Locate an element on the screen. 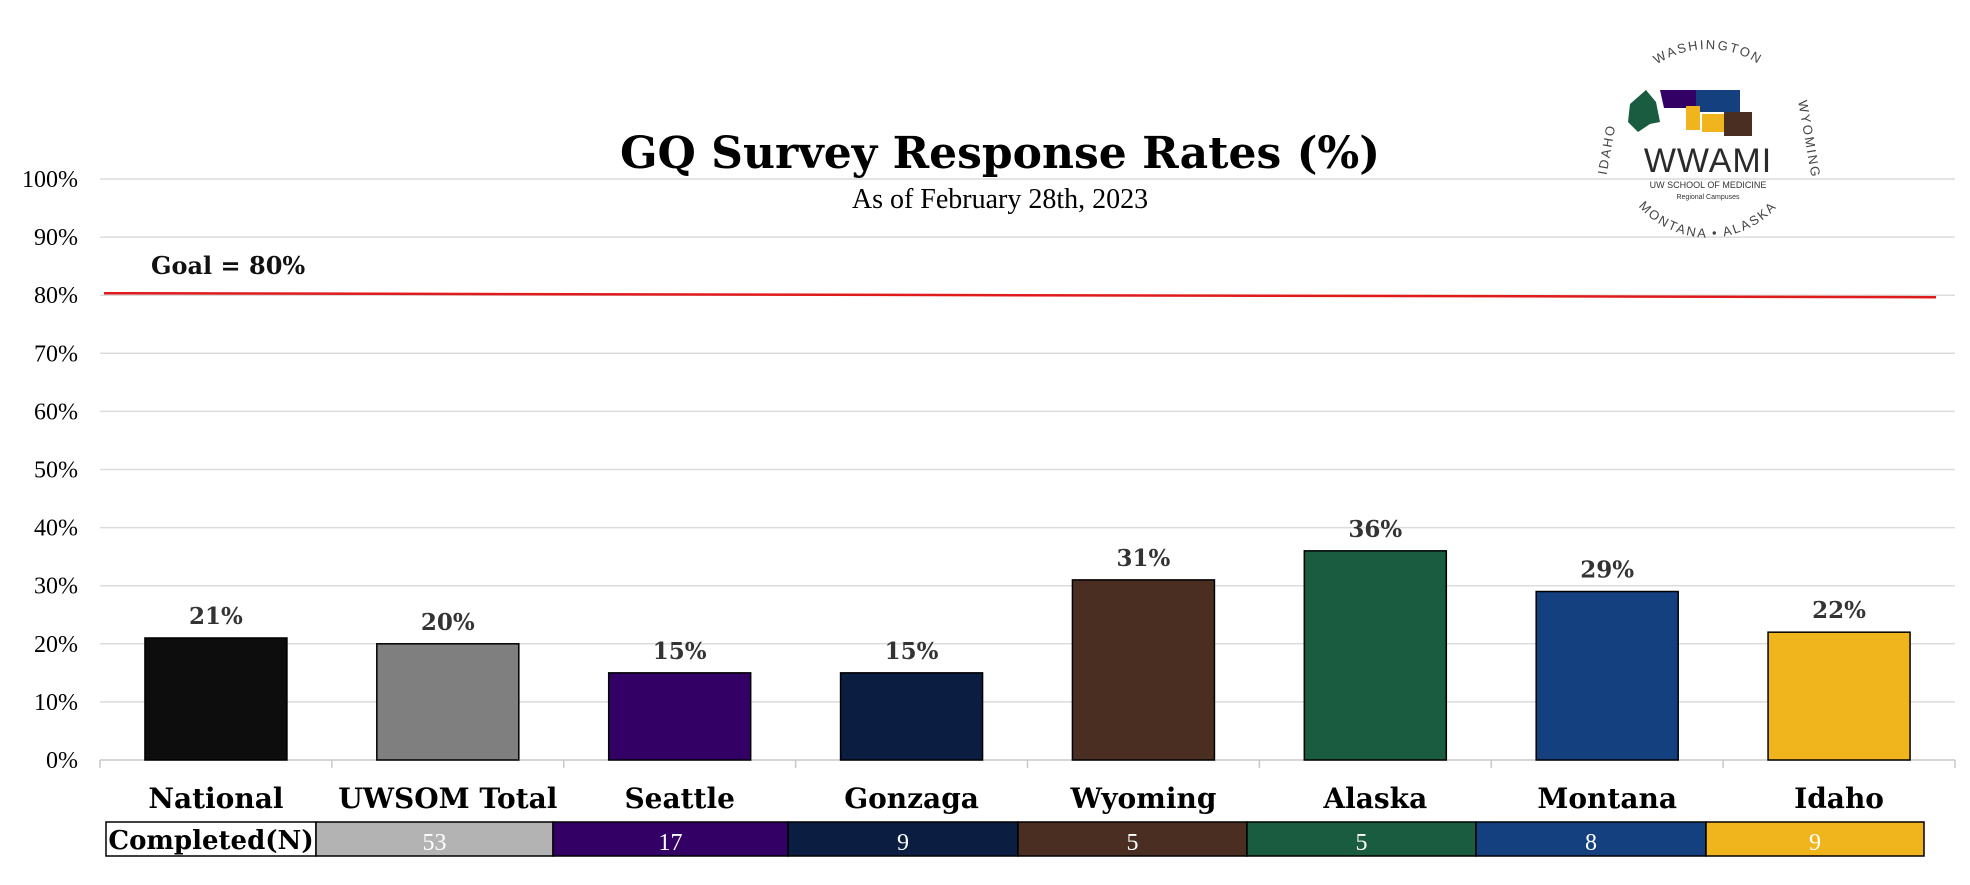  y-tick-label: 0% is located at coordinates (62, 761).